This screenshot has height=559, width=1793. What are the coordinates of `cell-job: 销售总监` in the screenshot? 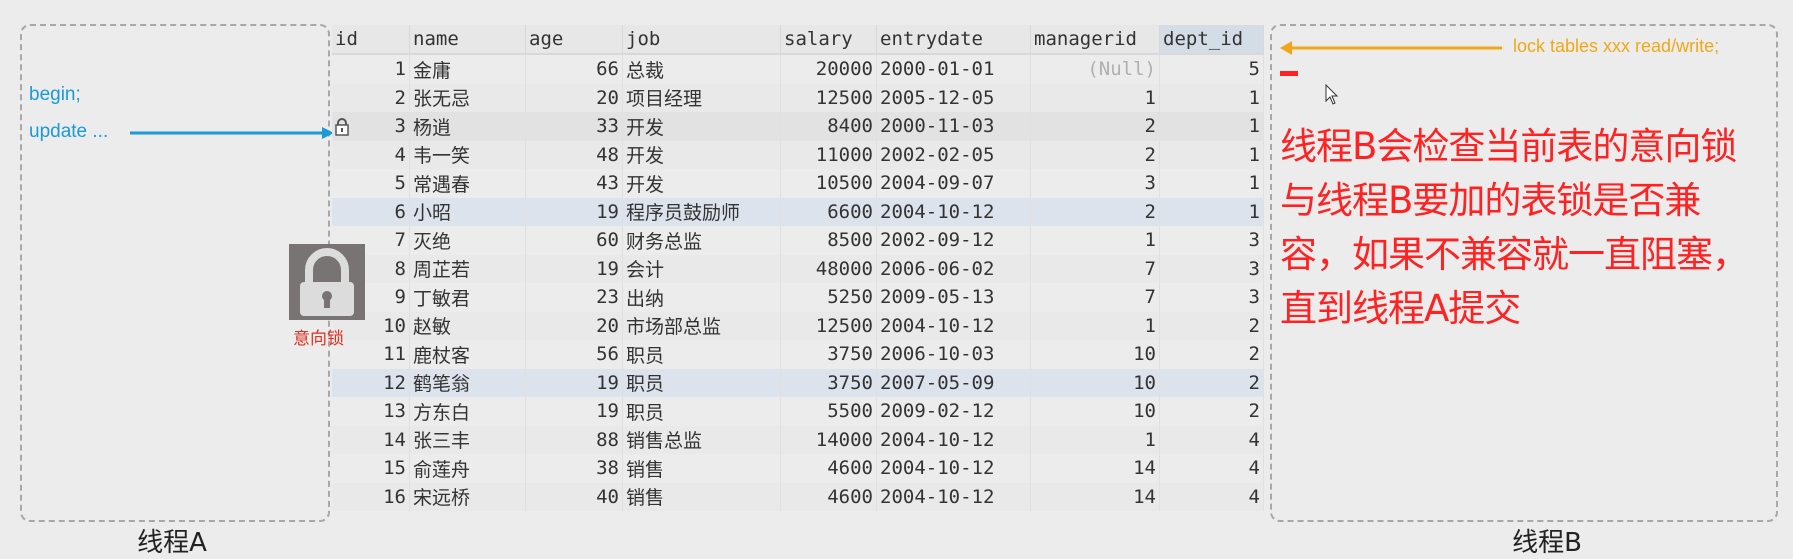 It's located at (701, 439).